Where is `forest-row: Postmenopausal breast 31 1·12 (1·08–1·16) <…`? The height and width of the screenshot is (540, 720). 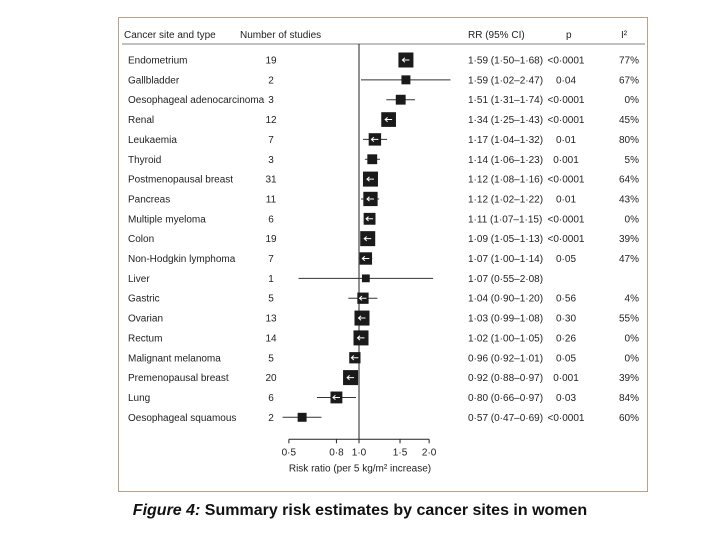
forest-row: Postmenopausal breast 31 1·12 (1·08–1·16) <… is located at coordinates (383, 179).